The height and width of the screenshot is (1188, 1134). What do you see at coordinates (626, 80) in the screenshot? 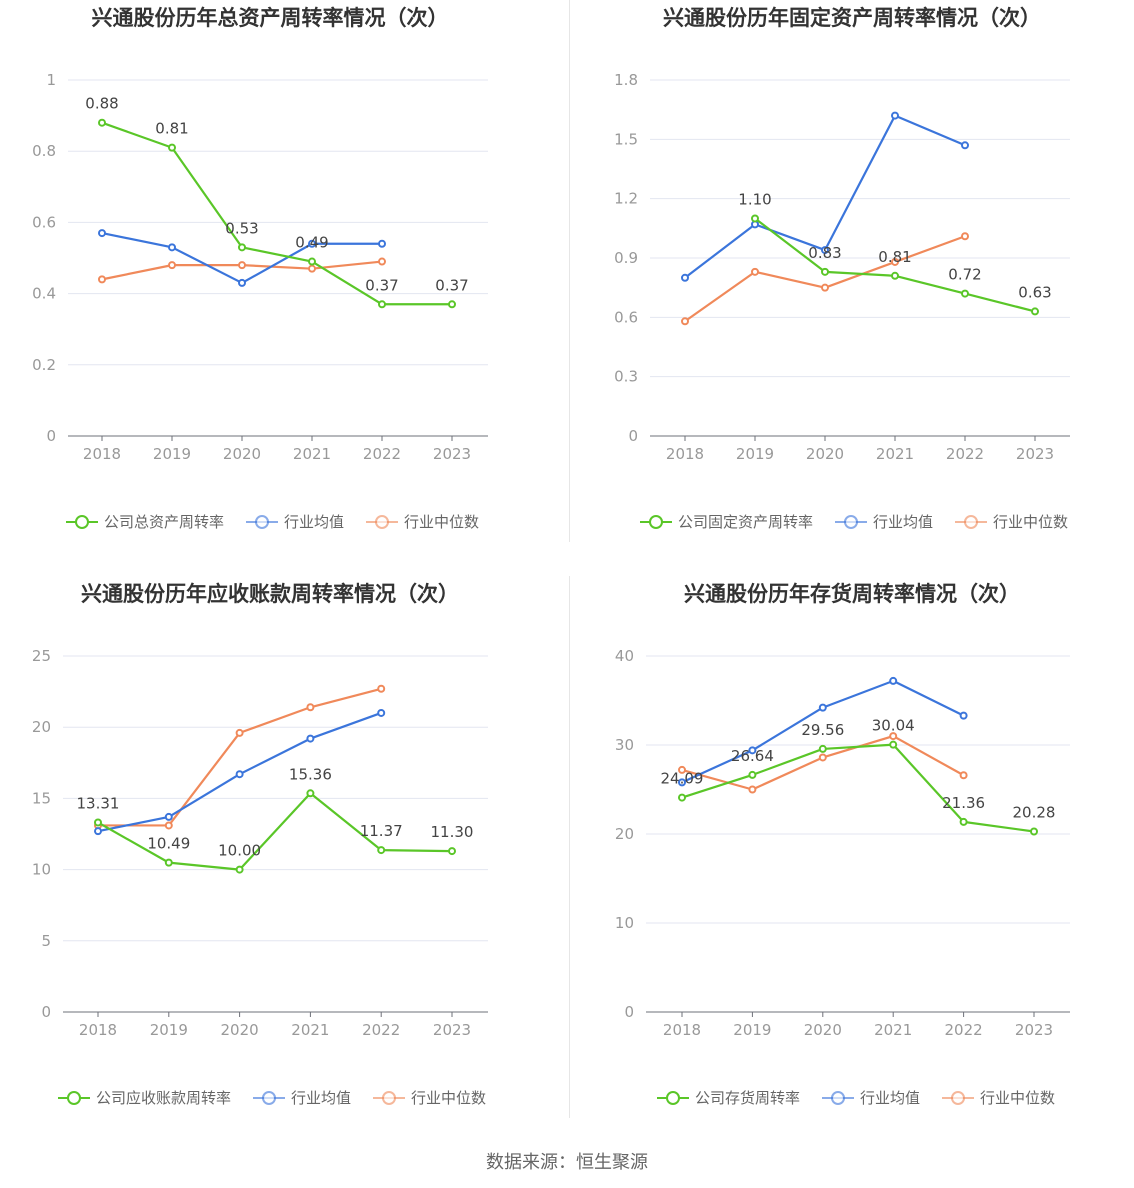
I see `y-tick-label: 1.8` at bounding box center [626, 80].